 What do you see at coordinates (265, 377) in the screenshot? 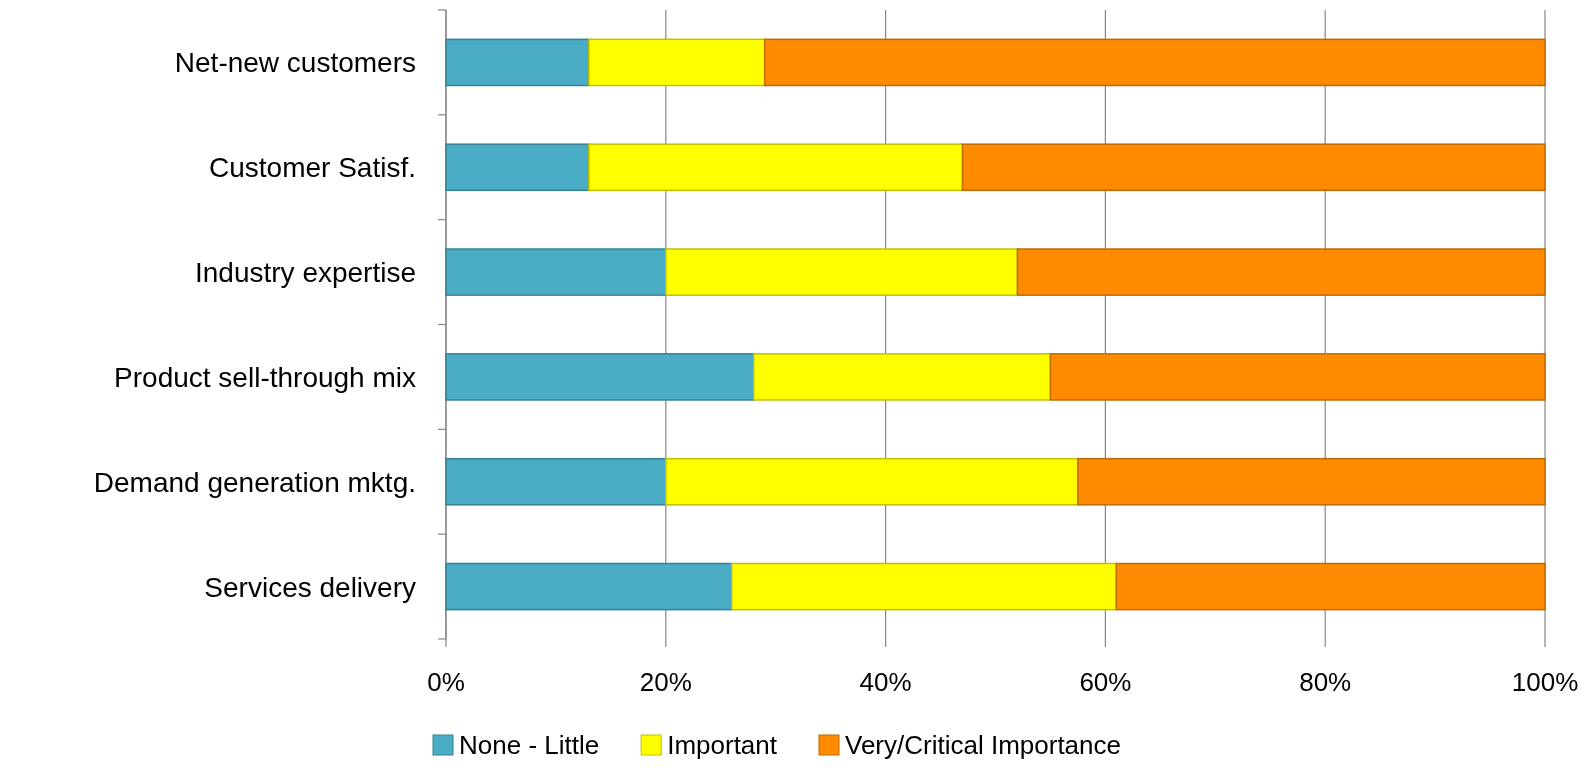
I see `y-tick-label: Product sell-through mix` at bounding box center [265, 377].